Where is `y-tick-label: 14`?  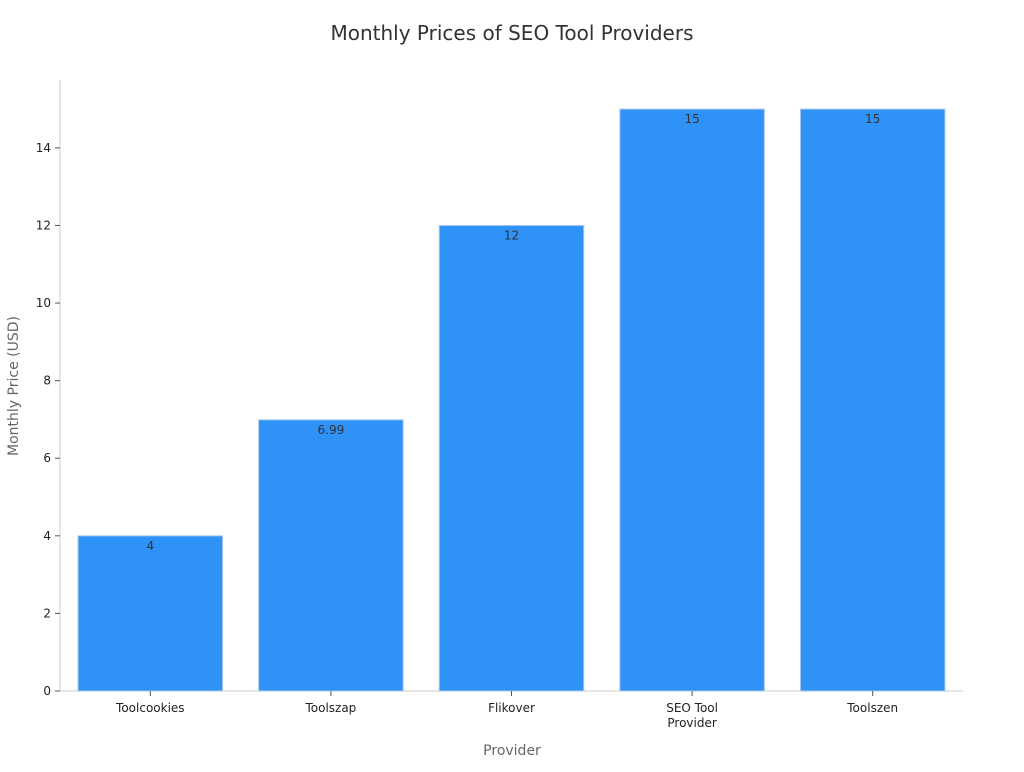 y-tick-label: 14 is located at coordinates (43, 148).